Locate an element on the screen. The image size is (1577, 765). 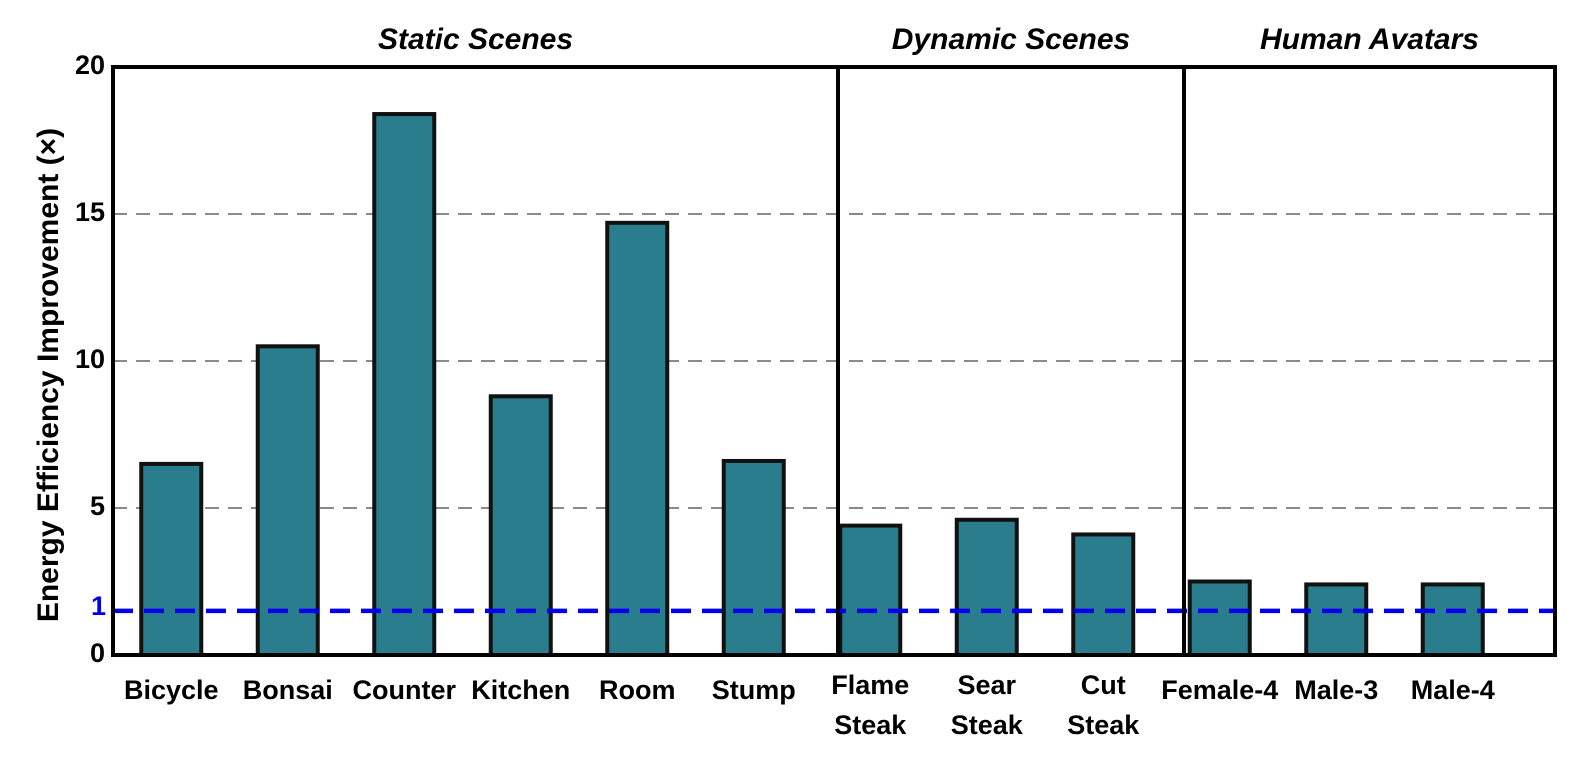
y-tick-label: 10 is located at coordinates (90, 359).